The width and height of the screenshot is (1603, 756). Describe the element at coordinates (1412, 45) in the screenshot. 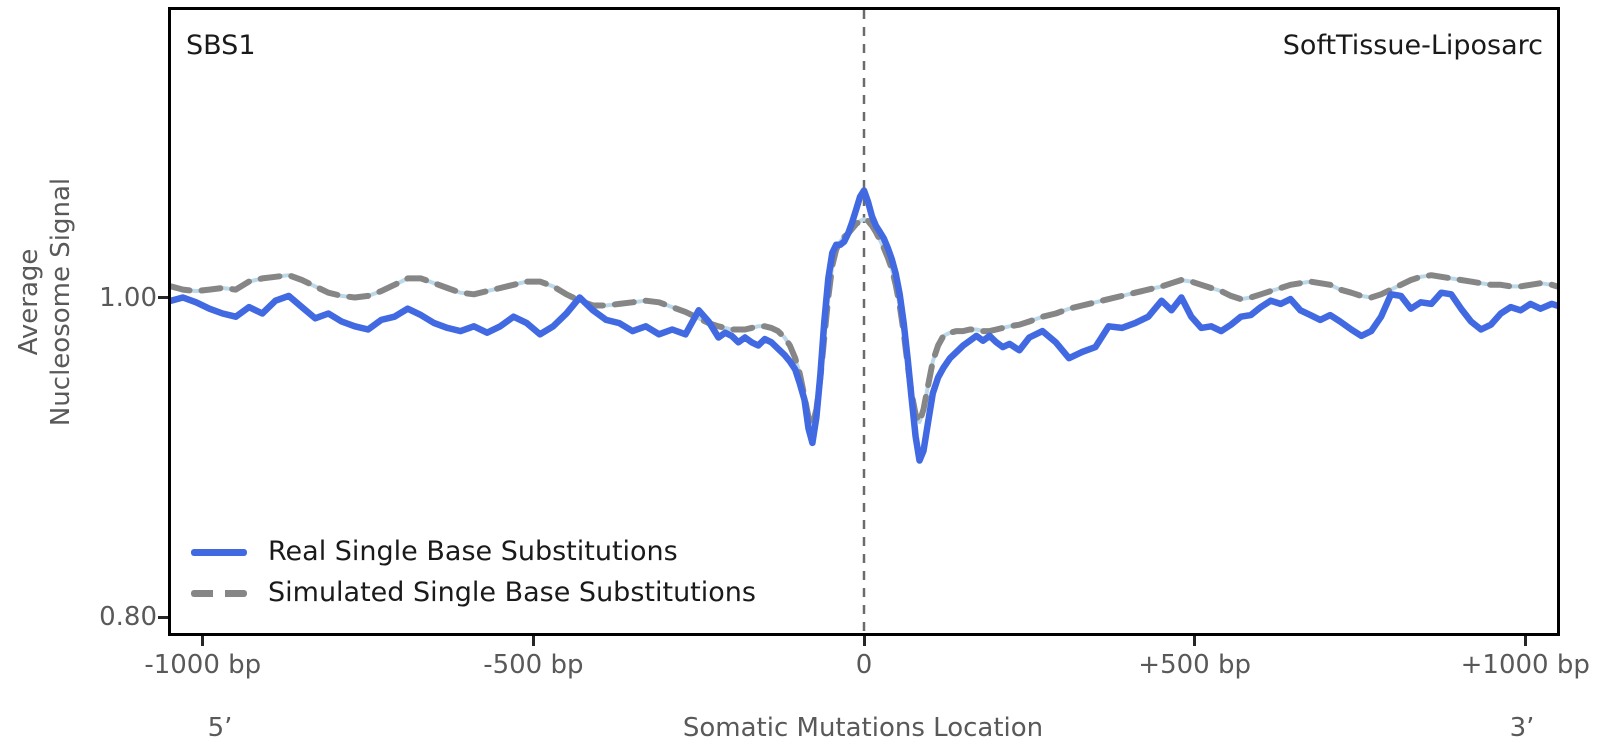

I see `cancer-type-title: SoftTissue-Liposarc` at that location.